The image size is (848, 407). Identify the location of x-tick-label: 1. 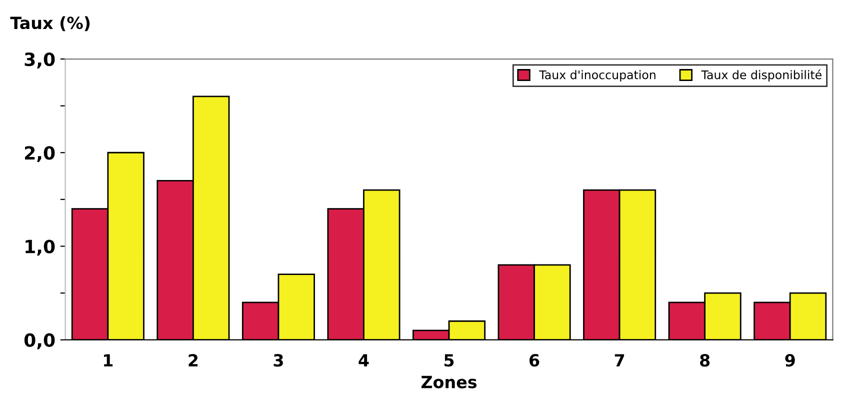
(108, 360).